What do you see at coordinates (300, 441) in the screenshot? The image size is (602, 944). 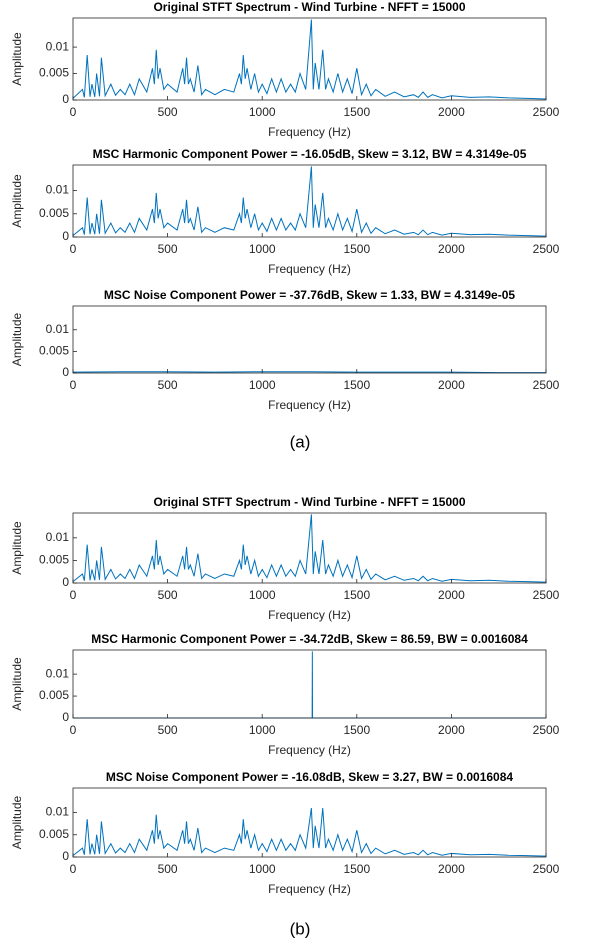 I see `caption: (a)` at bounding box center [300, 441].